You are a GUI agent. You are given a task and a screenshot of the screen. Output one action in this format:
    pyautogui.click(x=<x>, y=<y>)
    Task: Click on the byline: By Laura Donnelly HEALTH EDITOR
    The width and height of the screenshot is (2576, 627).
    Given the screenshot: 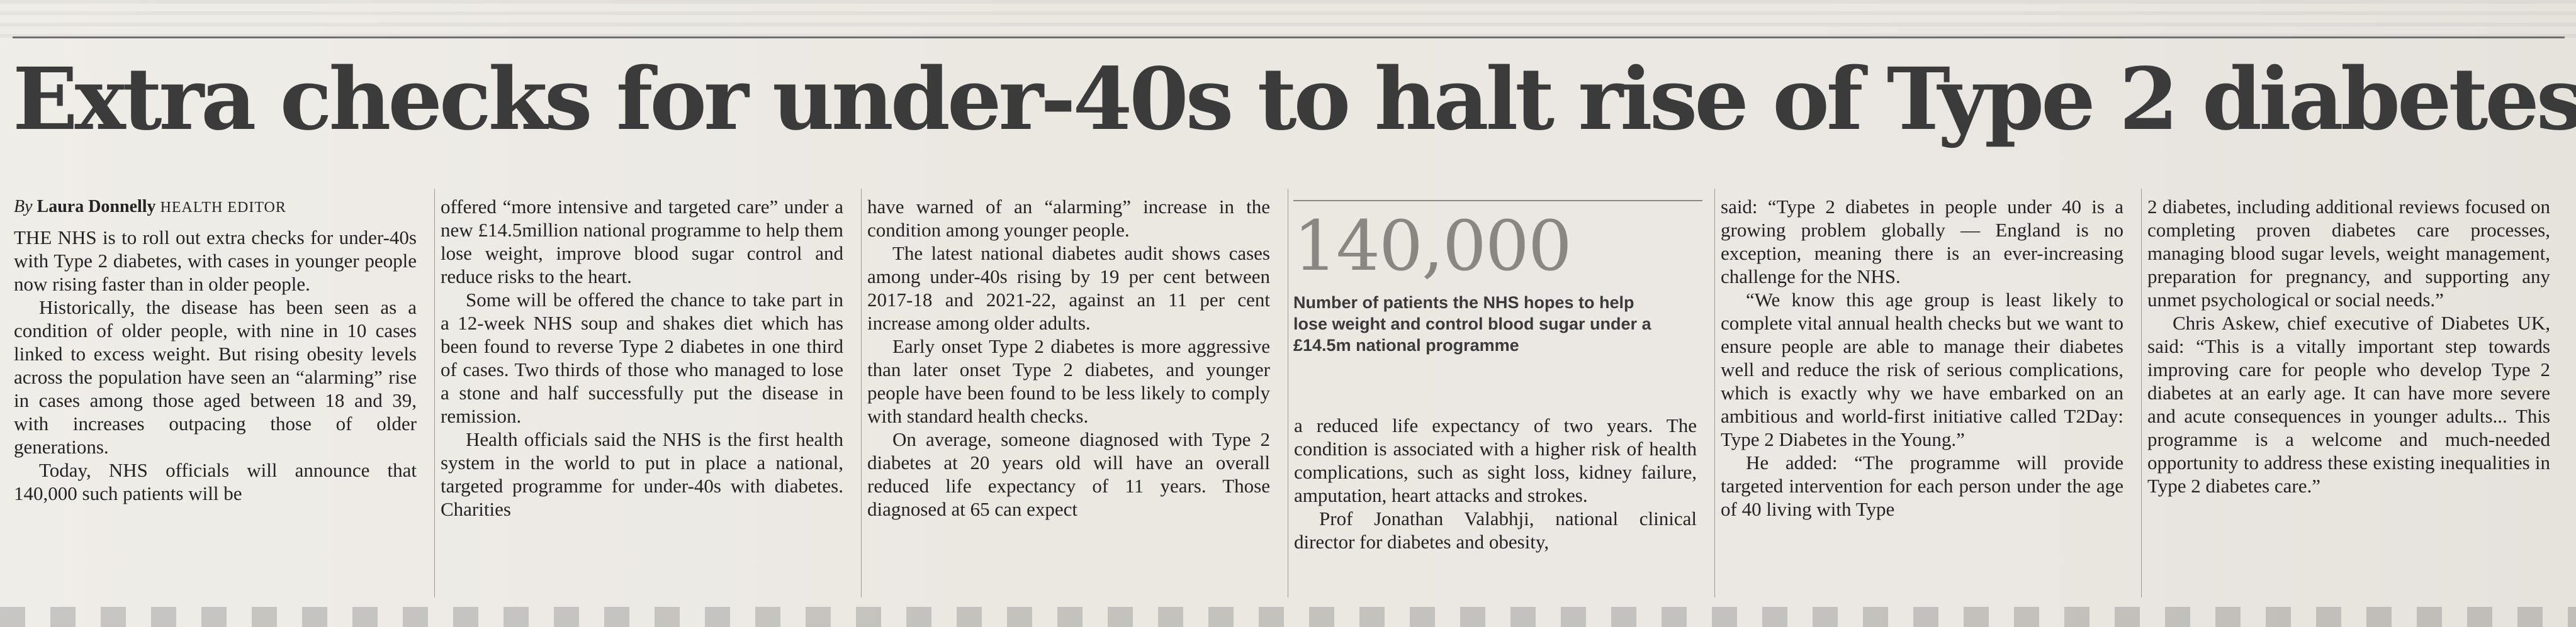 What is the action you would take?
    pyautogui.click(x=215, y=207)
    